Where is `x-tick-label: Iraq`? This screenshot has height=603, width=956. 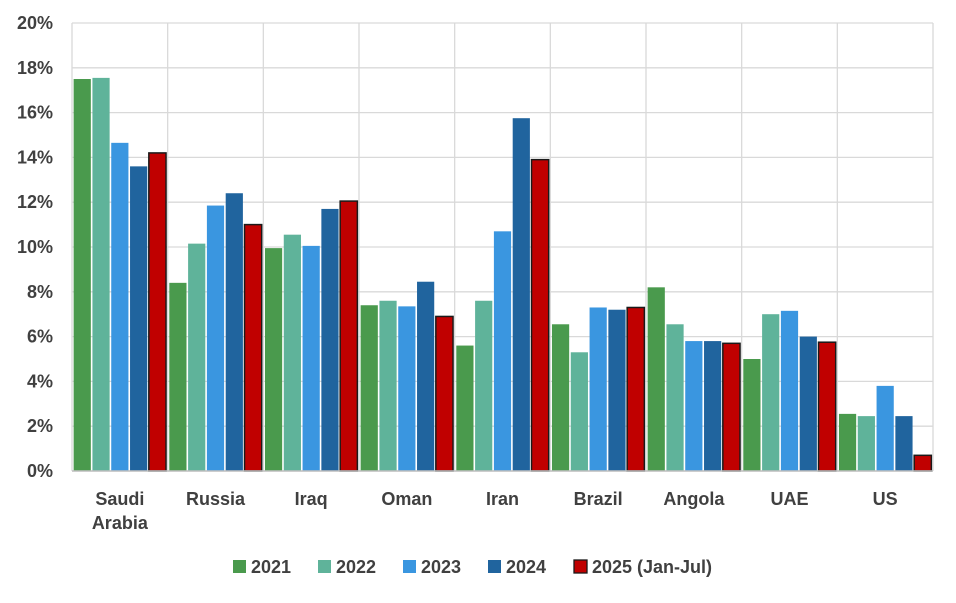 x-tick-label: Iraq is located at coordinates (311, 499).